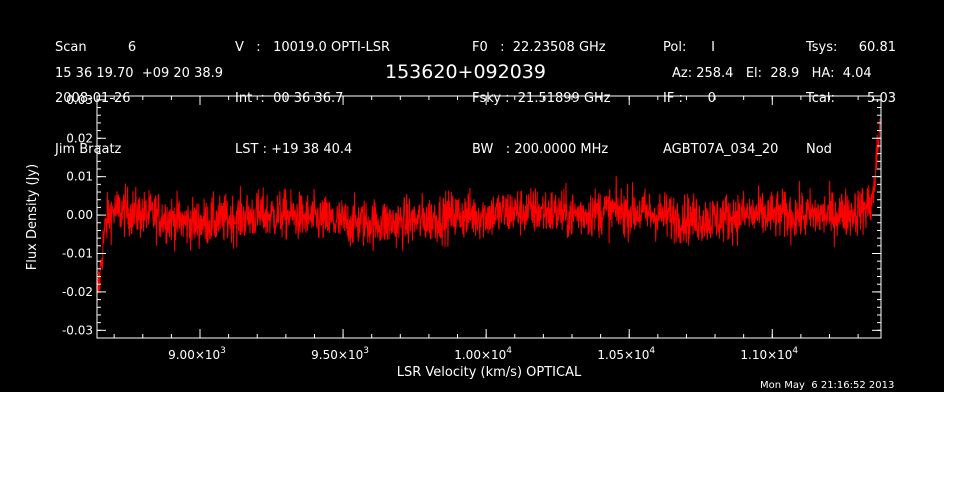 Image resolution: width=962 pixels, height=490 pixels. I want to click on scan-number: Scan 6, so click(96, 47).